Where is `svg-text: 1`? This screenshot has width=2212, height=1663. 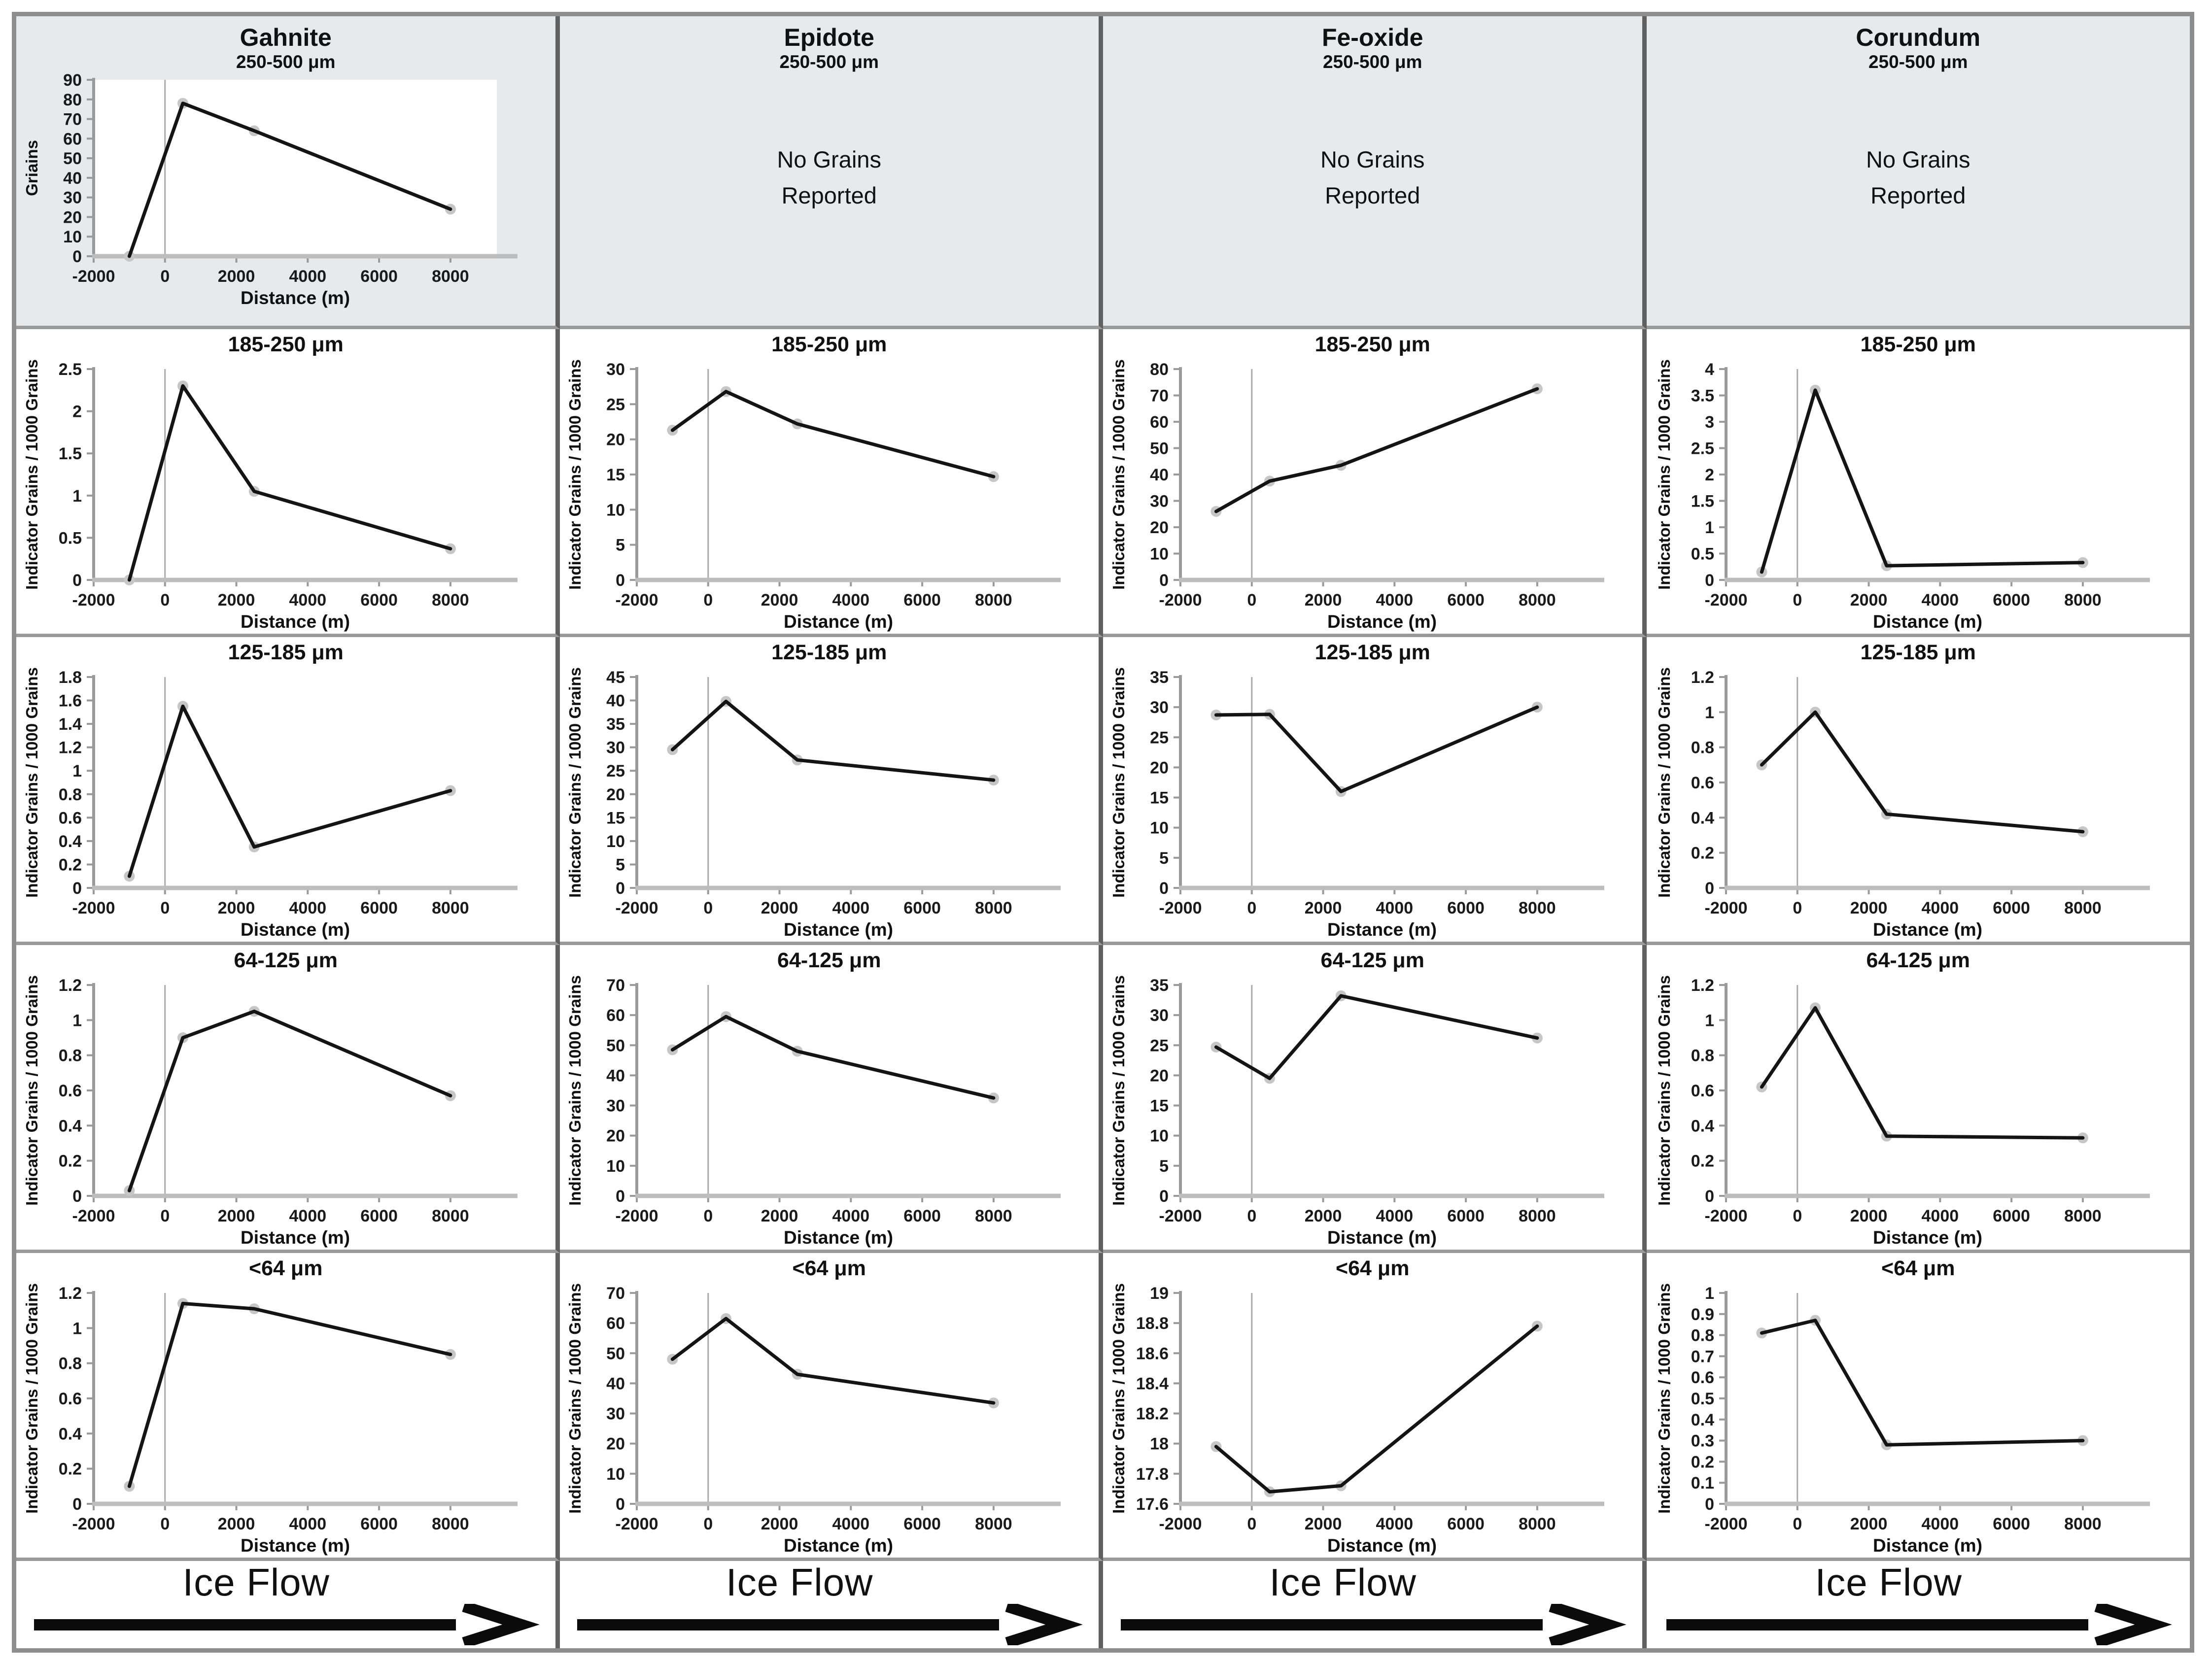
svg-text: 1 is located at coordinates (1710, 1021).